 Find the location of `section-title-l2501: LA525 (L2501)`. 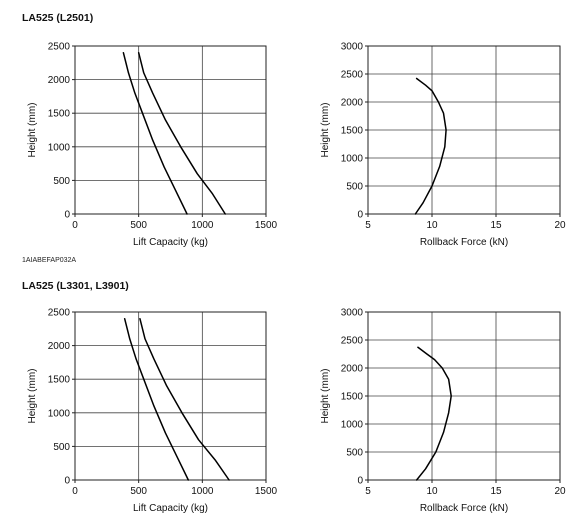

section-title-l2501: LA525 (L2501) is located at coordinates (58, 18).